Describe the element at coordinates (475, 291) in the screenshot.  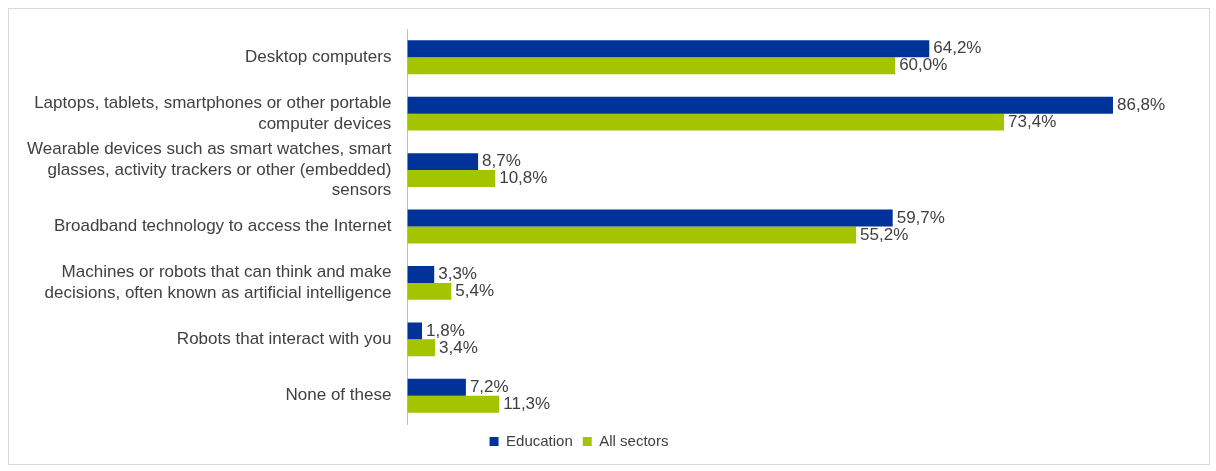
I see `data-label: 5,4%` at that location.